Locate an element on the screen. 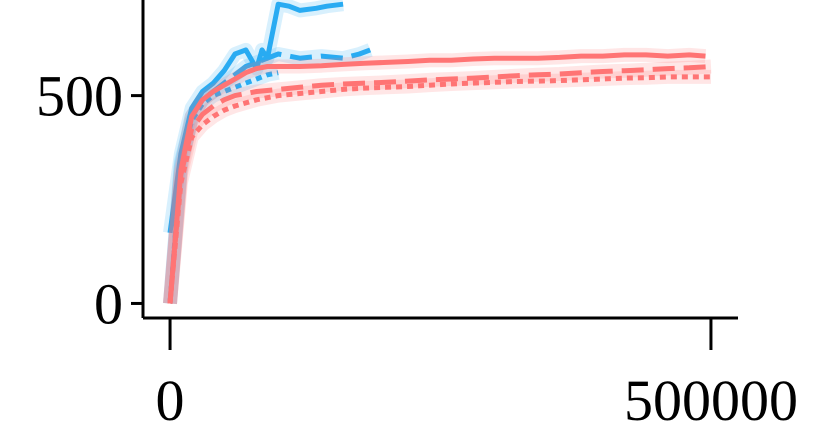 The image size is (824, 435). y-tick-label: 0 is located at coordinates (108, 303).